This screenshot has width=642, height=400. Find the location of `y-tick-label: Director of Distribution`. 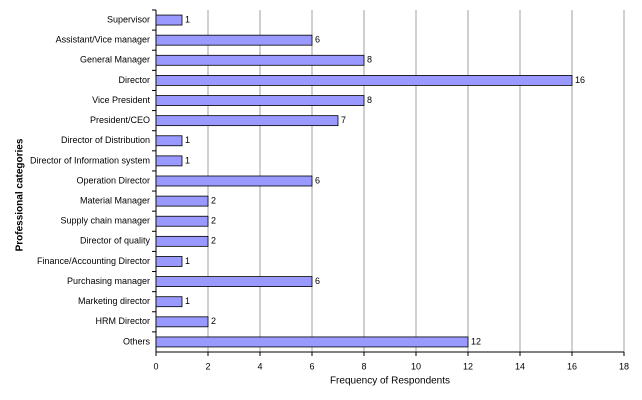

y-tick-label: Director of Distribution is located at coordinates (105, 140).